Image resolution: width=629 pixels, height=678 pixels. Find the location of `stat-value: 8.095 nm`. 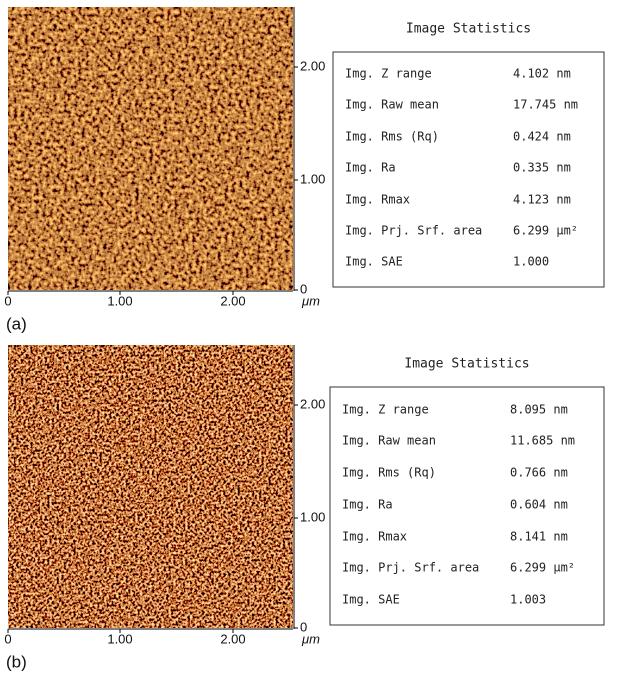

stat-value: 8.095 nm is located at coordinates (539, 410).